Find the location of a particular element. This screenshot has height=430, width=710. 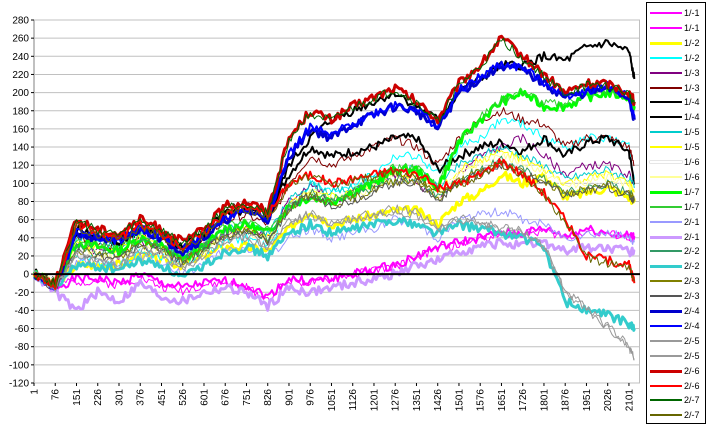

x-tick-label: 226 is located at coordinates (98, 397).